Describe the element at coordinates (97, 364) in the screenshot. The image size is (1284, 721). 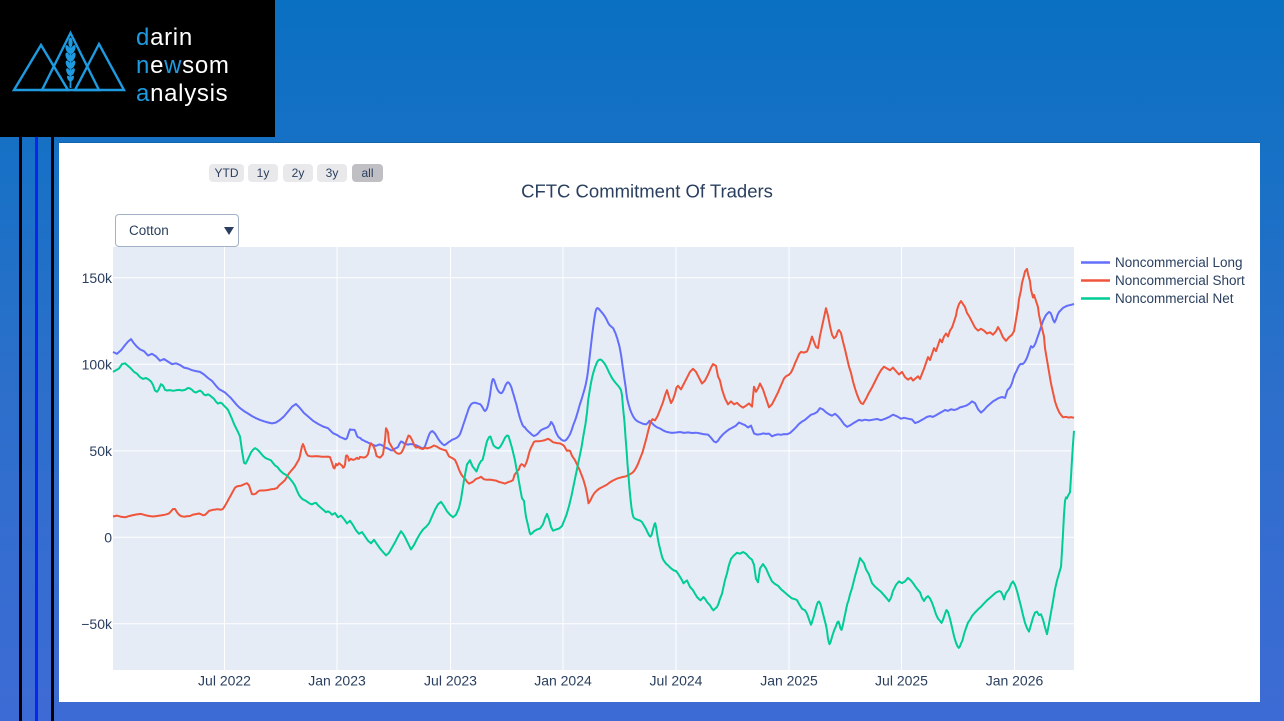
I see `svg-text: 100k` at that location.